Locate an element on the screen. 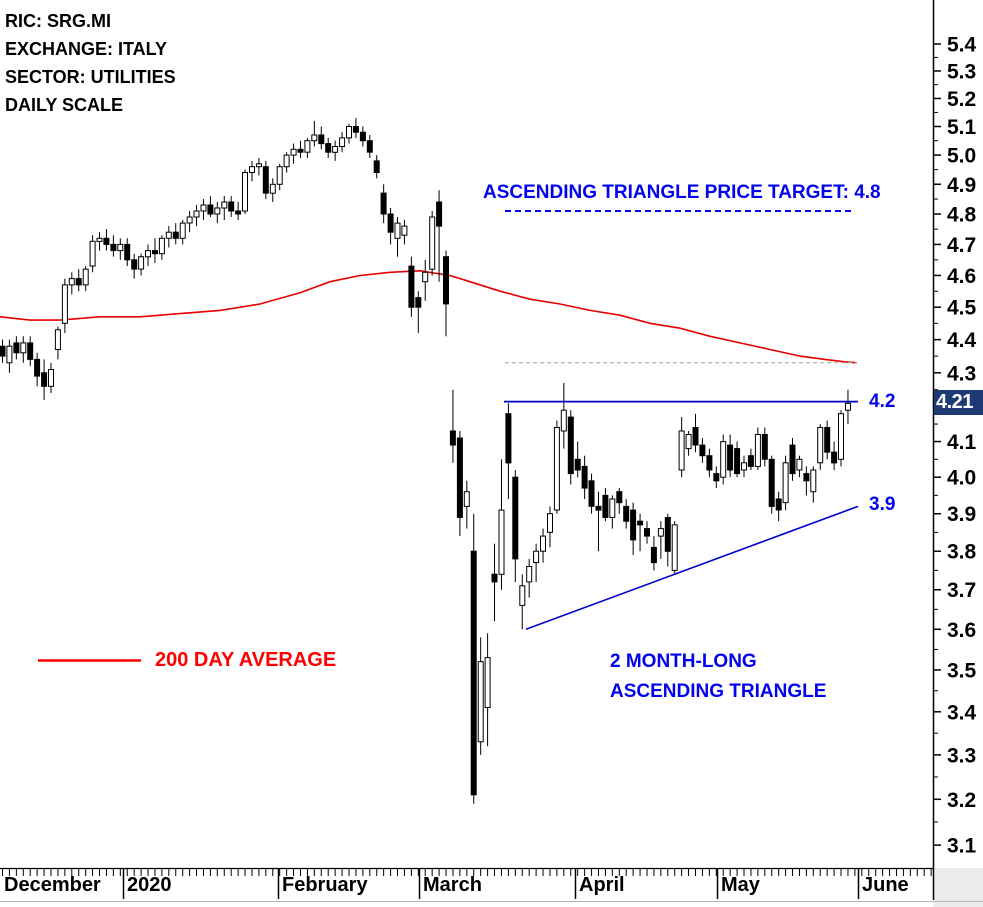  x-axis-daily-ticks is located at coordinates (467, 872).